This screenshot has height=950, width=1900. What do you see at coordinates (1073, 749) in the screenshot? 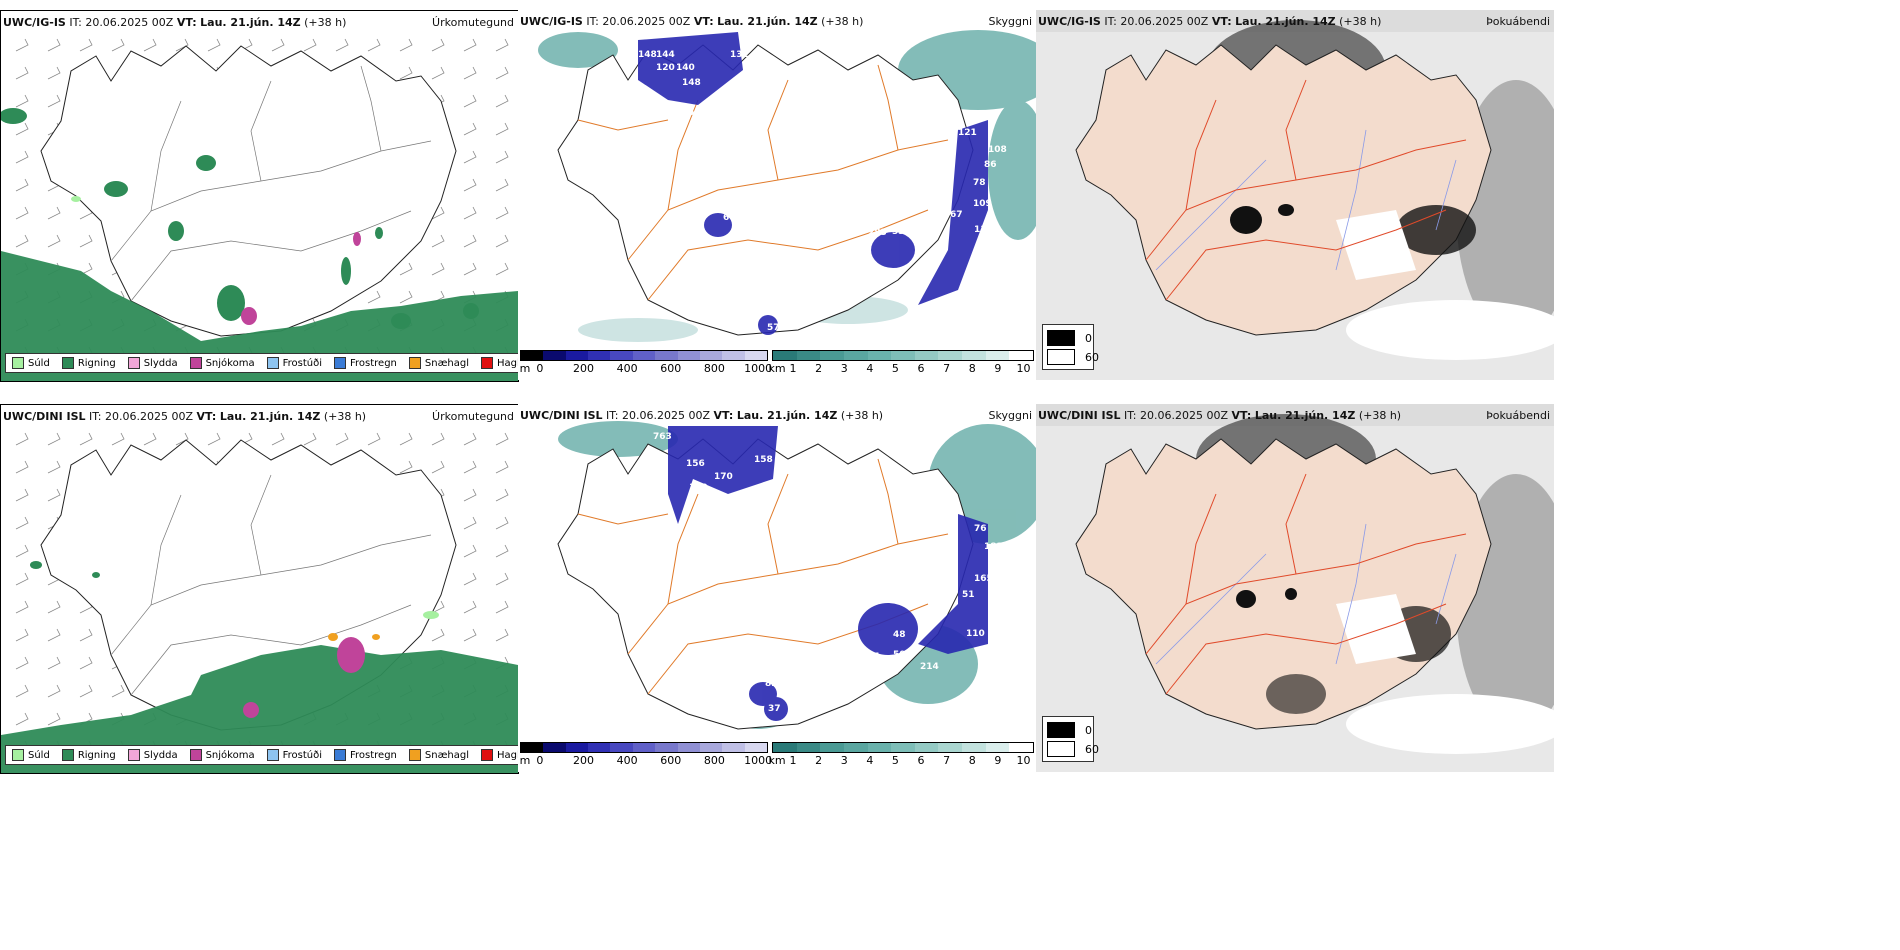
I see `fog-legend-row: 60` at bounding box center [1073, 749].